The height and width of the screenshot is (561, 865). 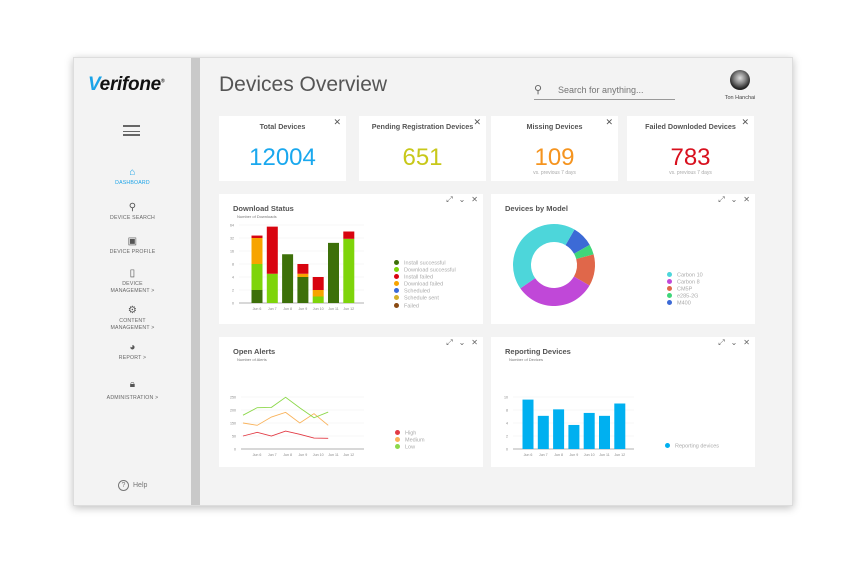 I want to click on user-name: Ton Hanchai, so click(x=740, y=98).